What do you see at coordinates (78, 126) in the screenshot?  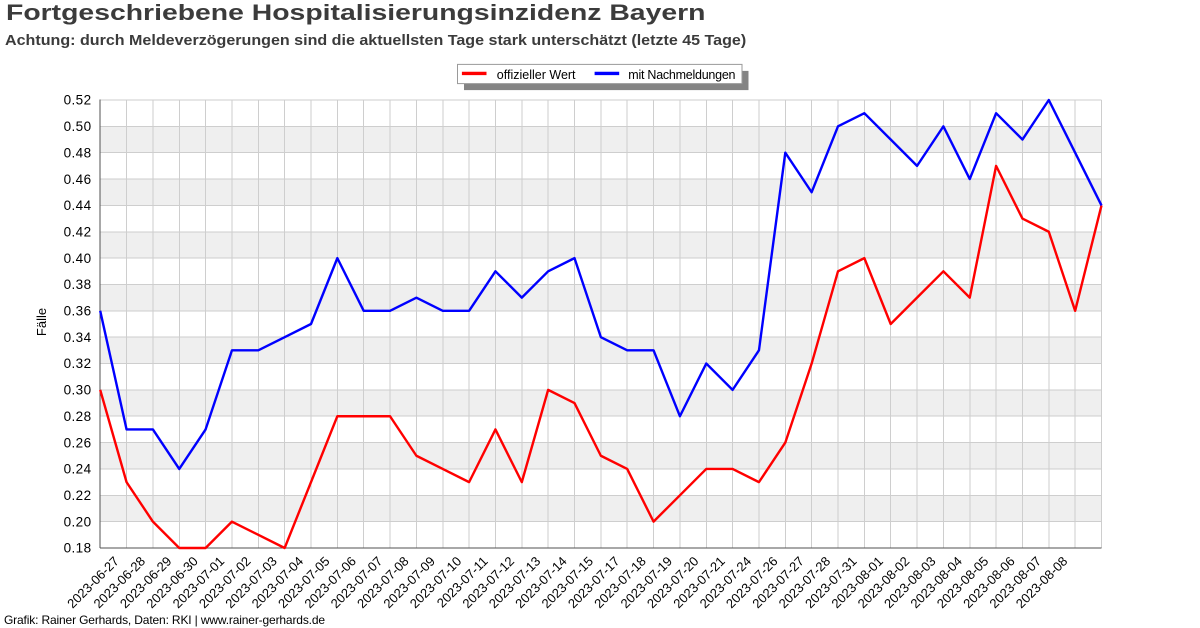 I see `svg-text: 0.50` at bounding box center [78, 126].